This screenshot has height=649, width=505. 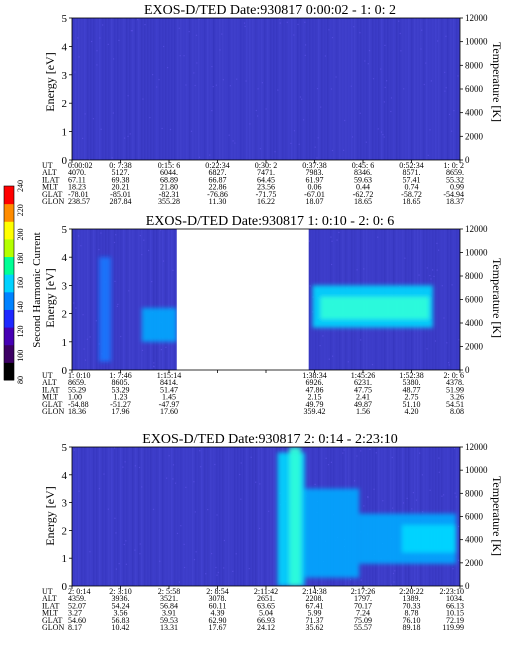 I want to click on ytick-right-label: 0, so click(x=467, y=160).